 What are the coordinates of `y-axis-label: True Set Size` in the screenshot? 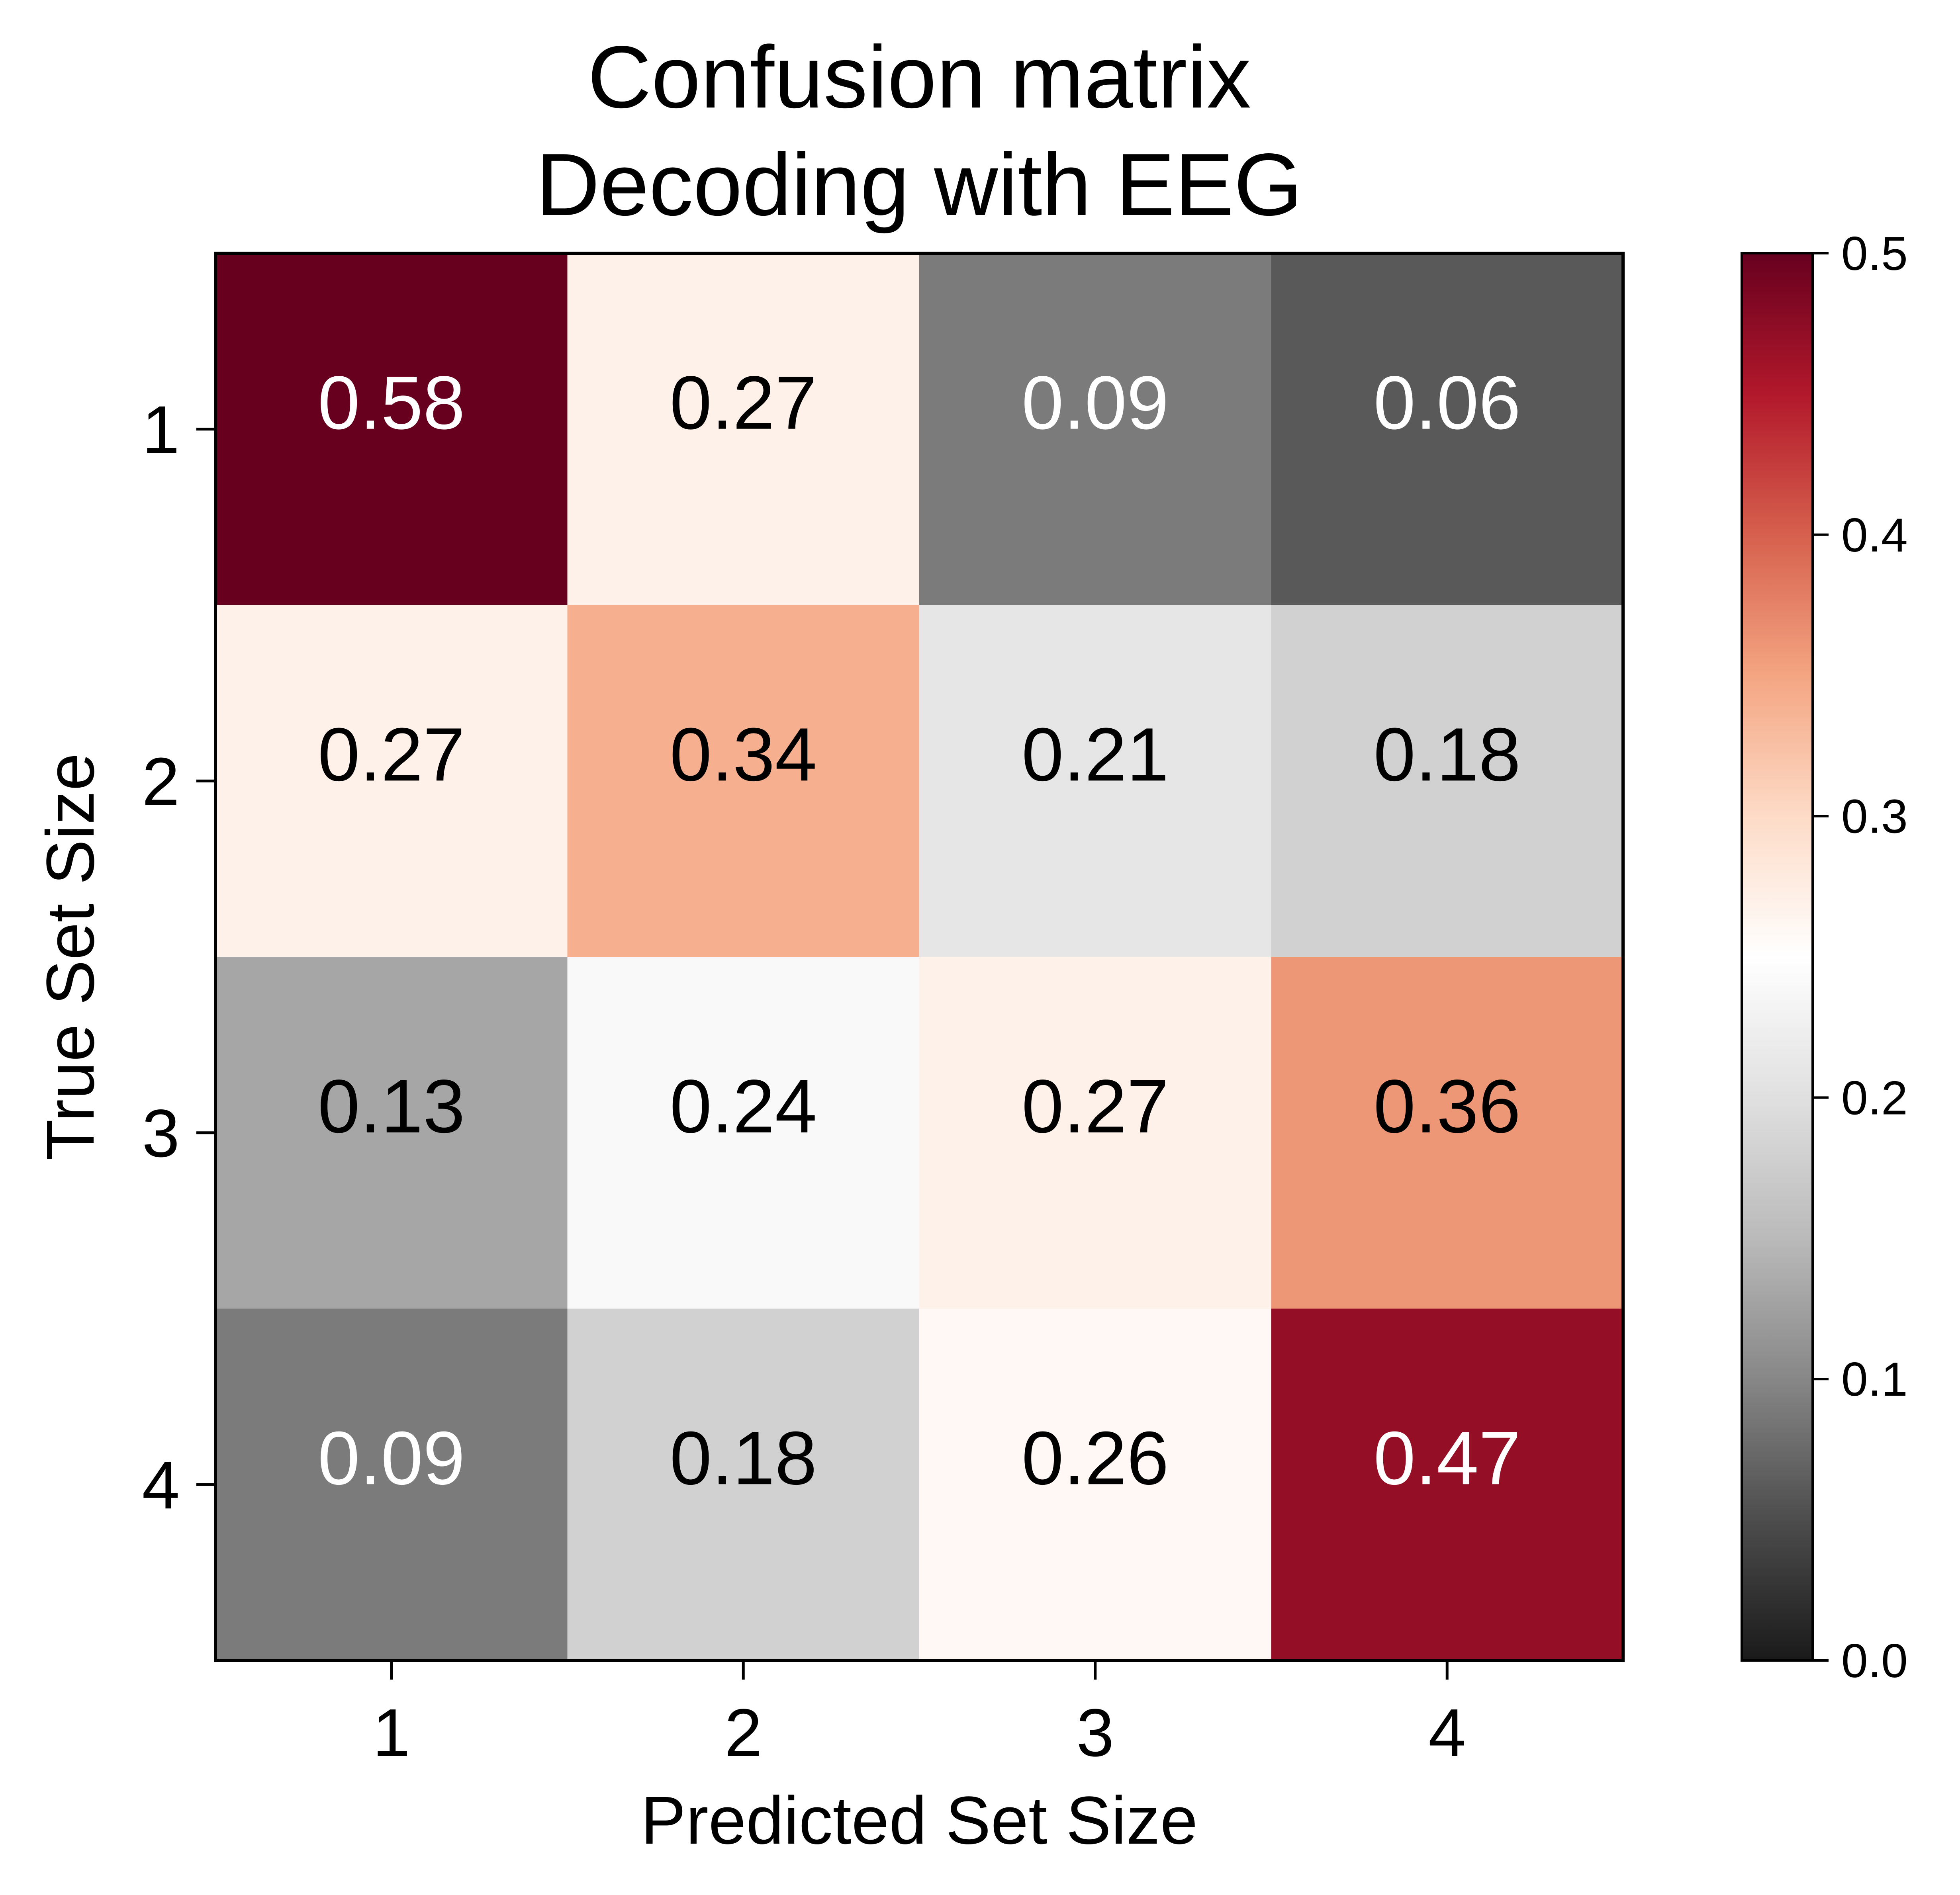 It's located at (70, 957).